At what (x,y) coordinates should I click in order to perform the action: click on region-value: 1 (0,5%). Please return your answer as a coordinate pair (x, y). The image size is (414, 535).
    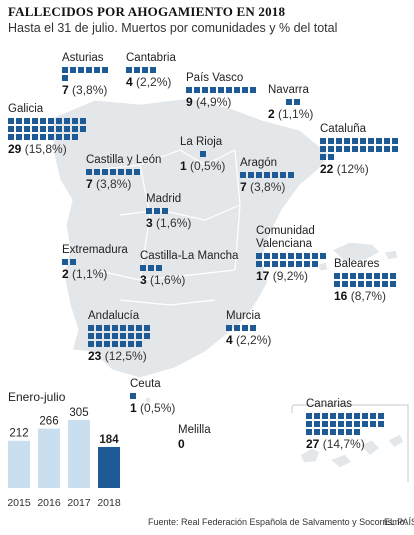
    Looking at the image, I should click on (202, 166).